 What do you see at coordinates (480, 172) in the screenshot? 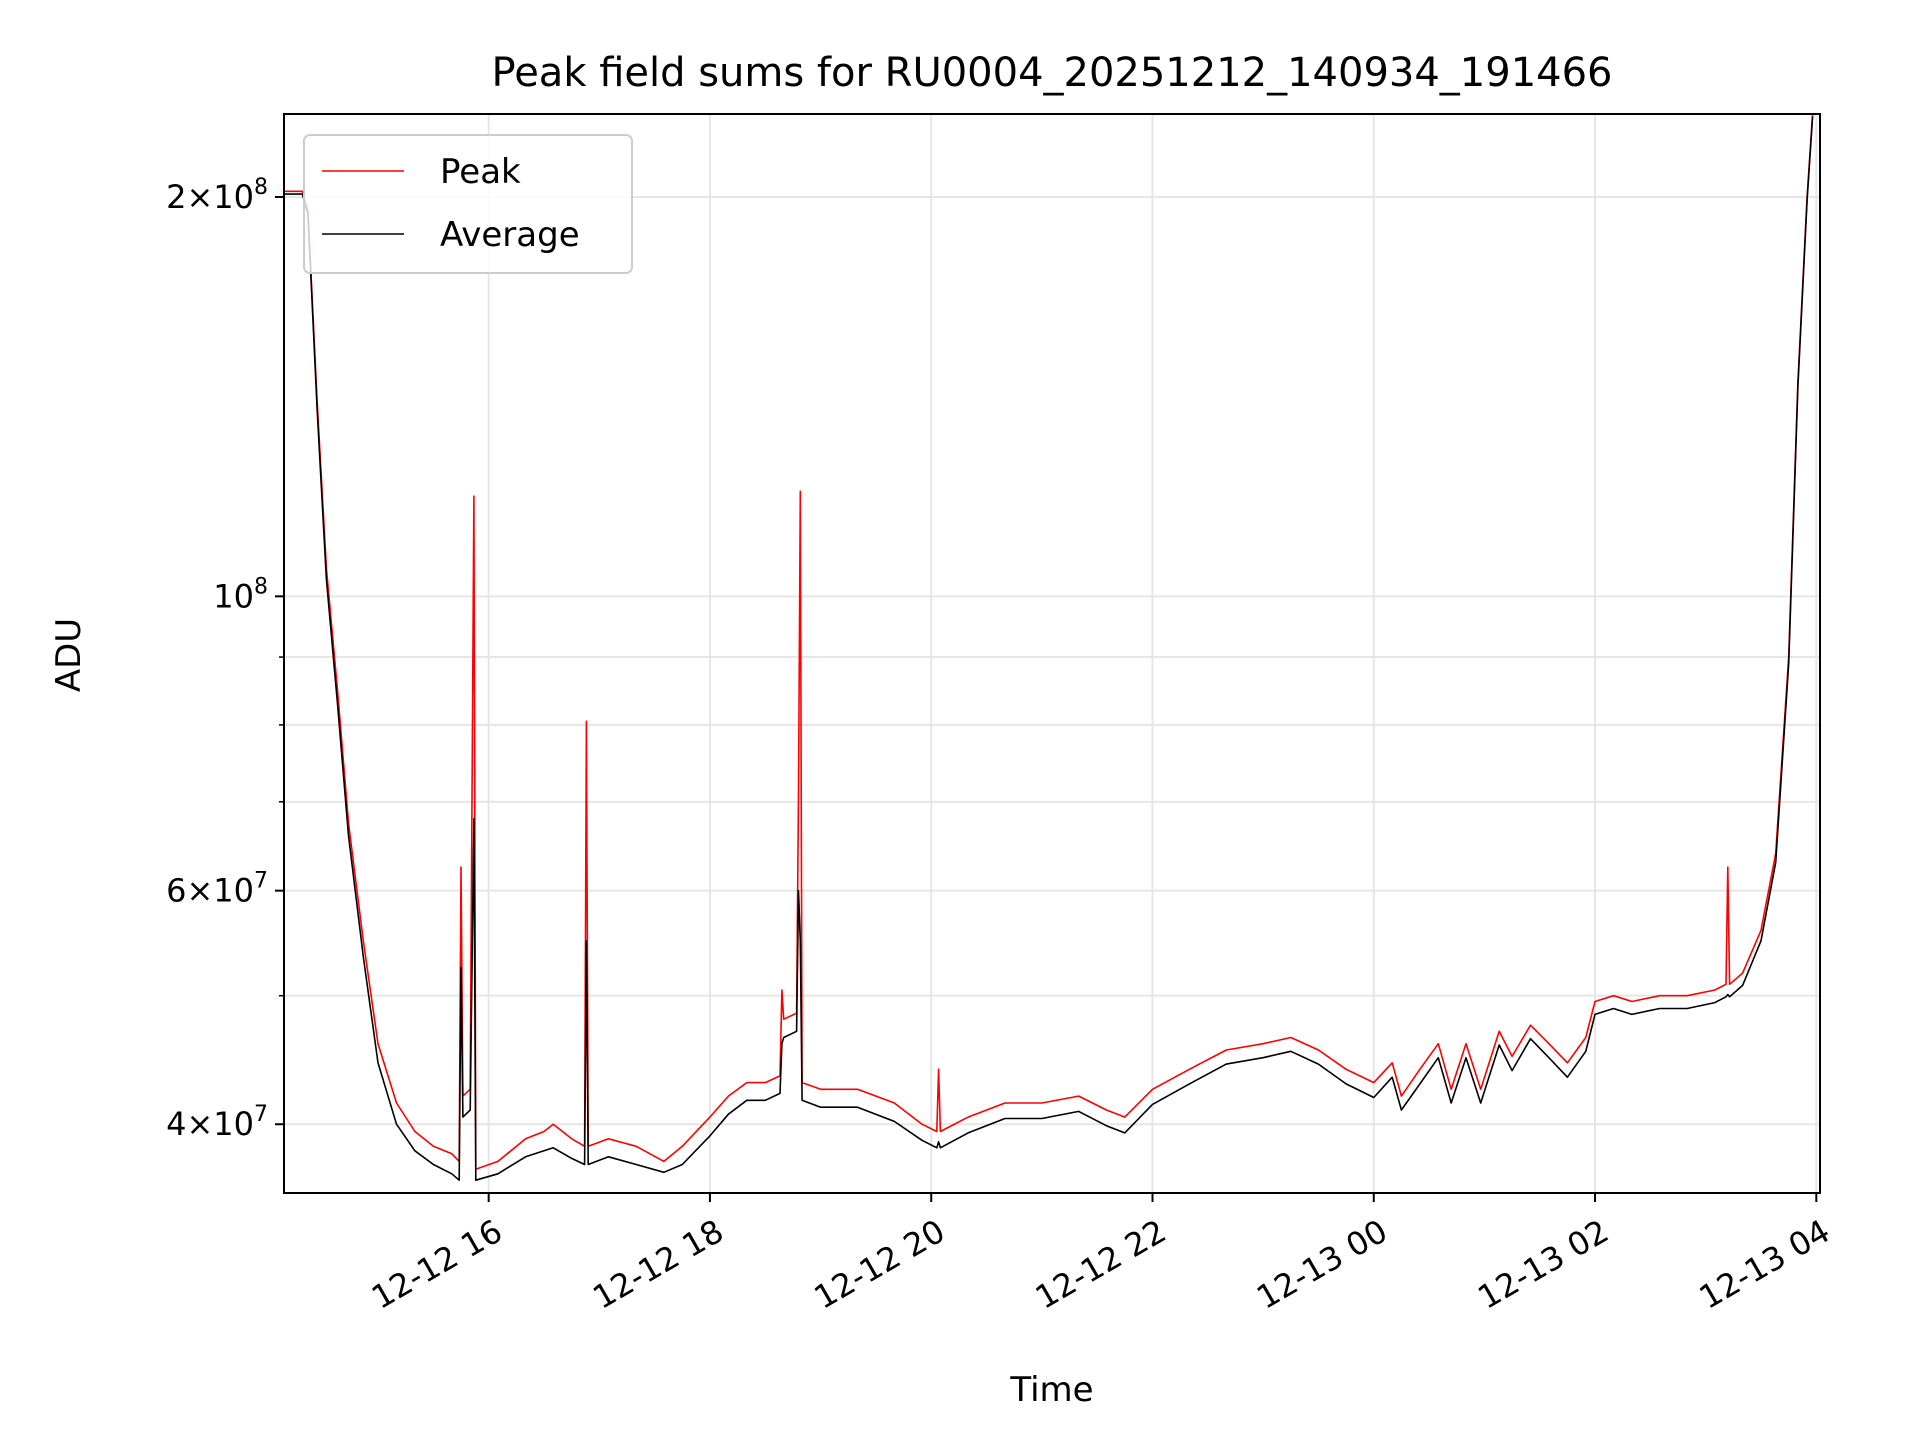
I see `legend-label-peak: Peak` at bounding box center [480, 172].